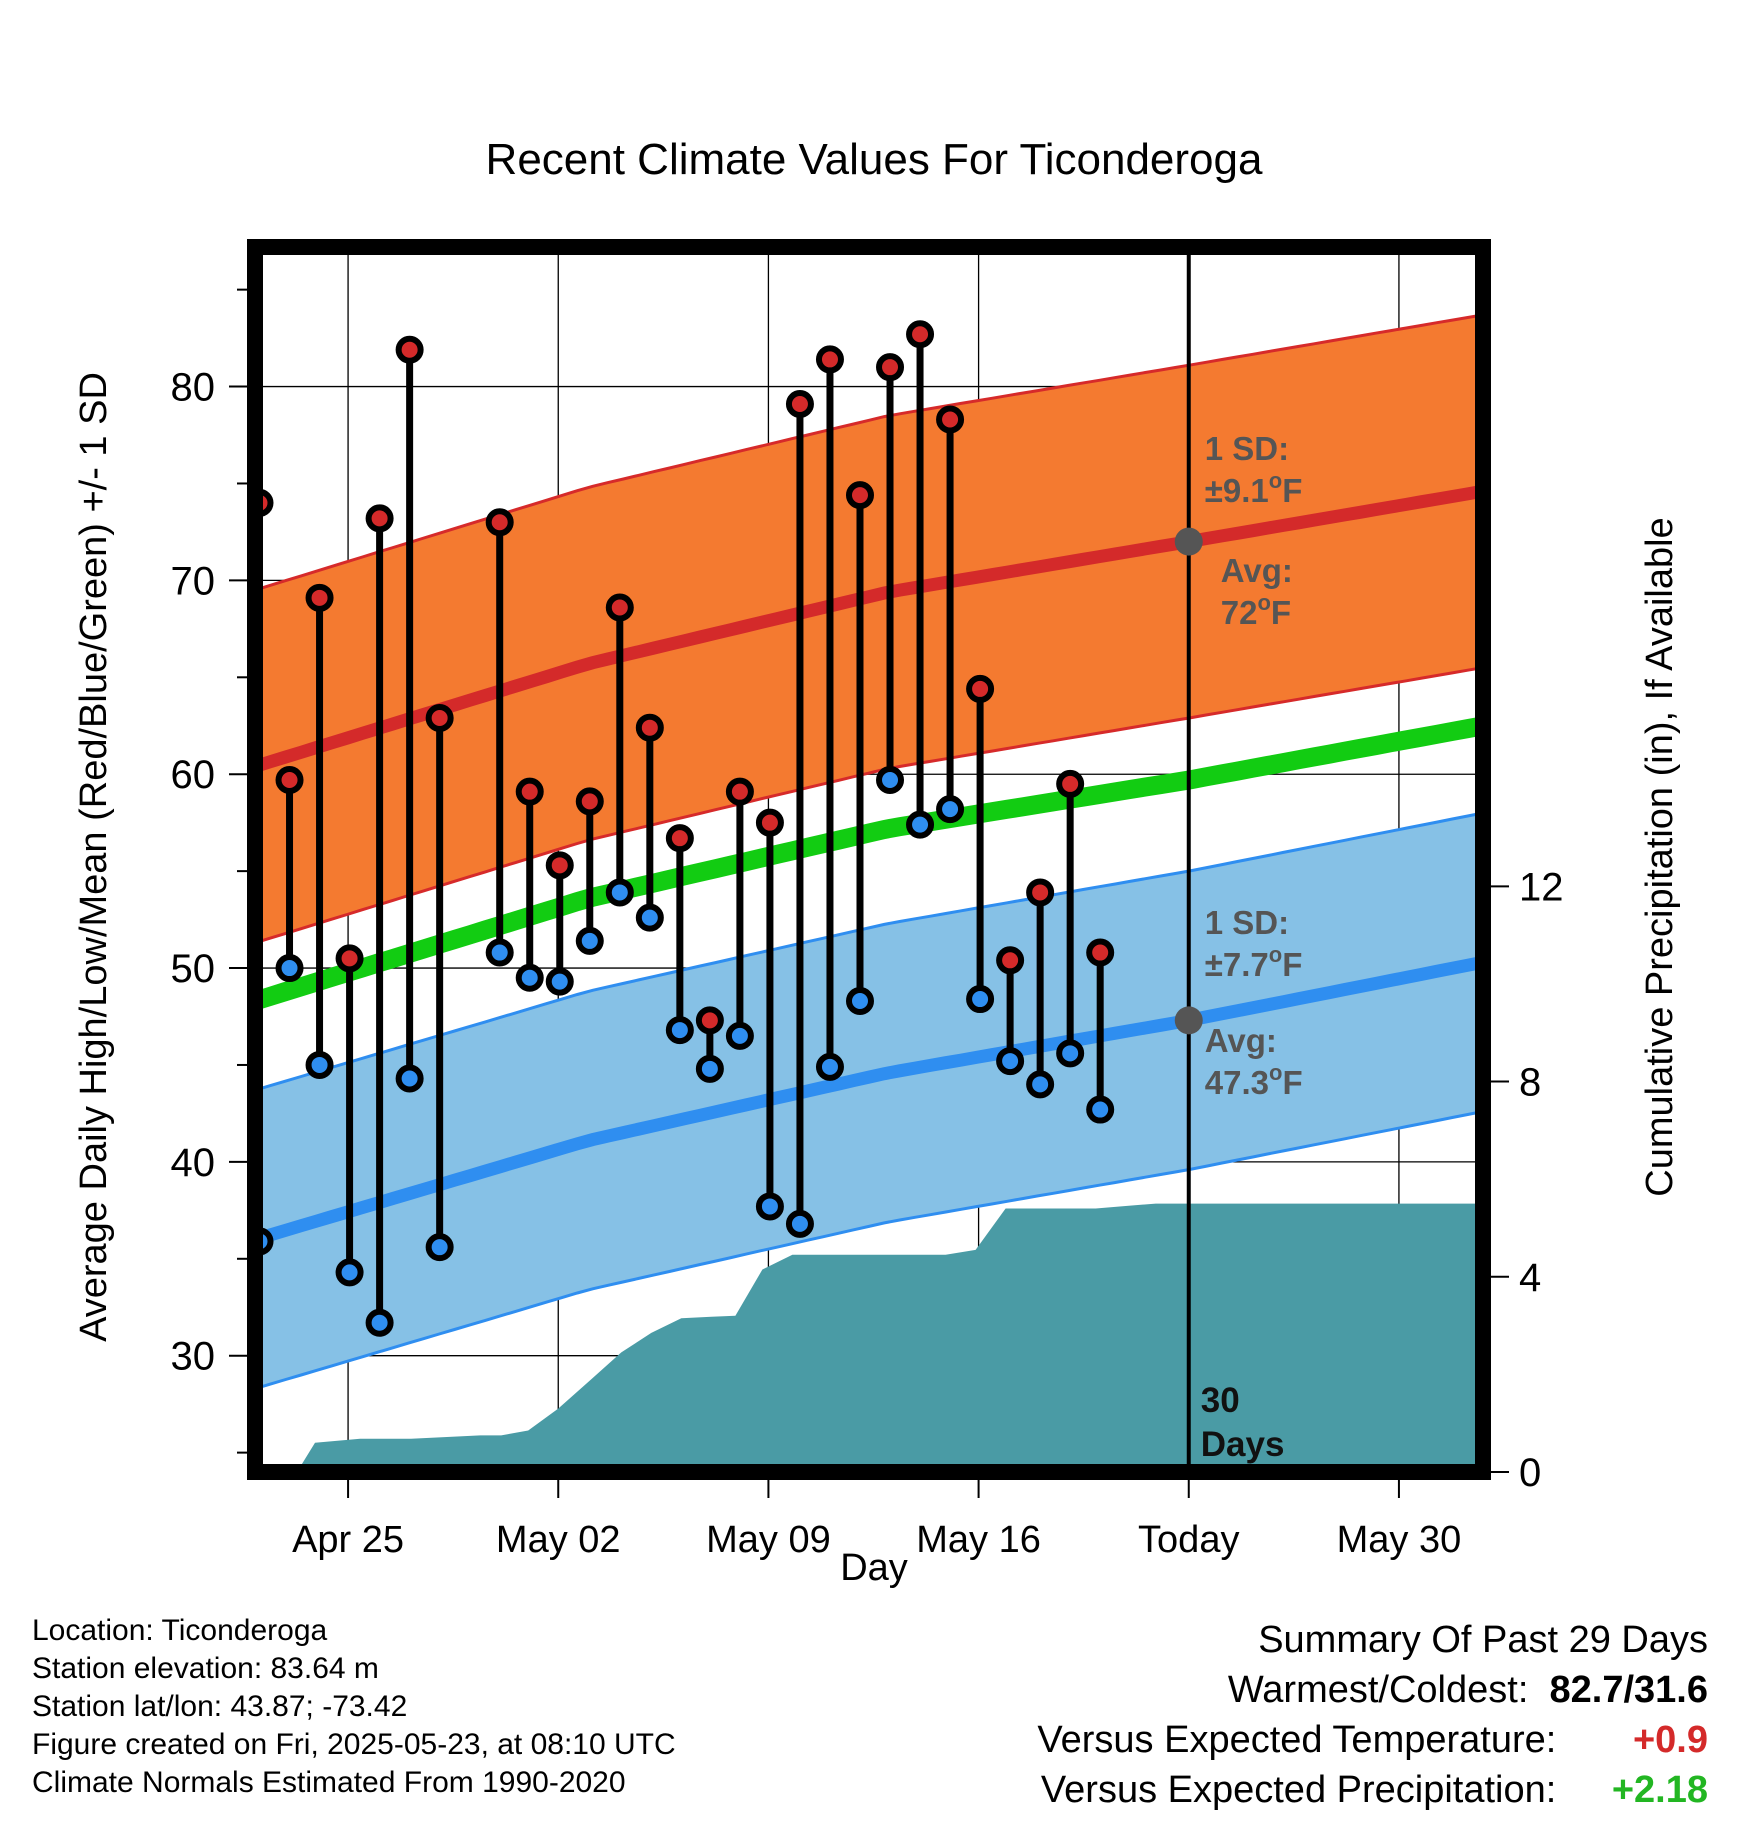  What do you see at coordinates (348, 1540) in the screenshot?
I see `x-tick-label: Apr 25` at bounding box center [348, 1540].